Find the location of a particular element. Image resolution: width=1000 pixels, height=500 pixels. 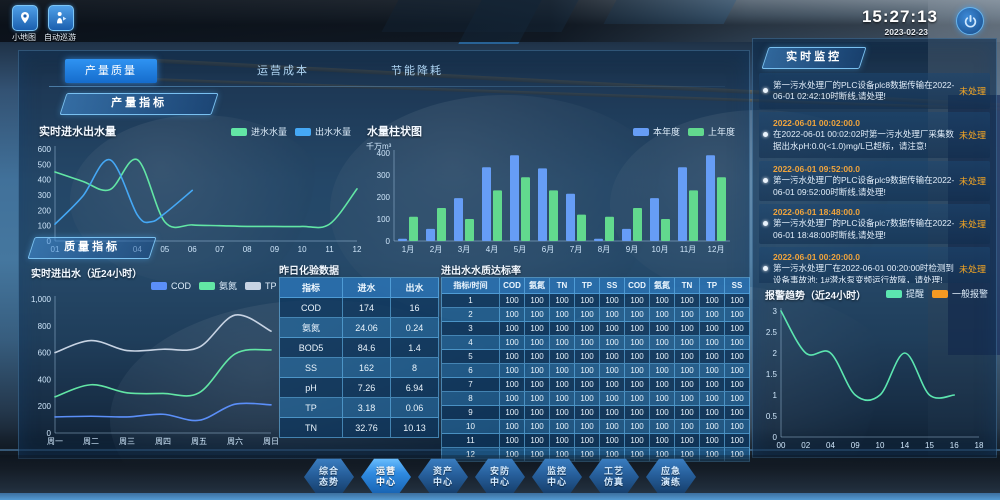

svg-text: 12月 is located at coordinates (716, 249).